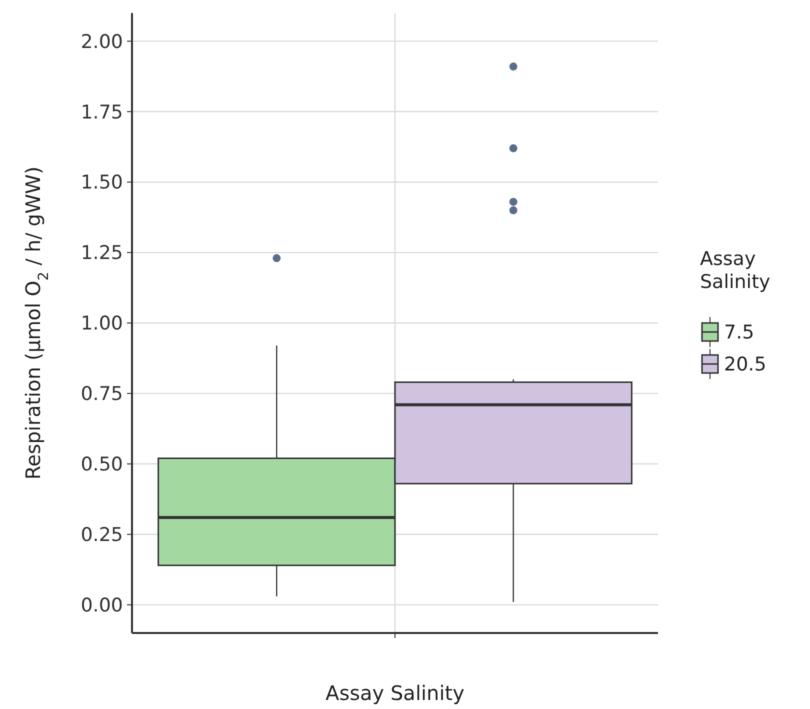  What do you see at coordinates (735, 270) in the screenshot?
I see `legend-title: Assay Salinity` at bounding box center [735, 270].